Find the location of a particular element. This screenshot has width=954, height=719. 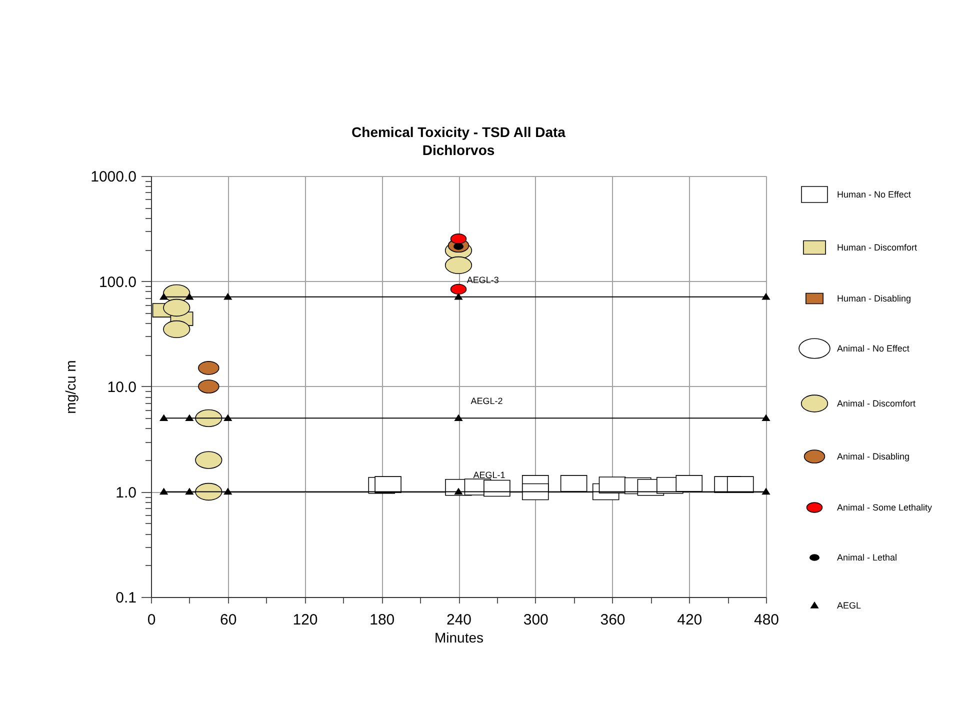

annotation: AEGL-3 is located at coordinates (482, 279).